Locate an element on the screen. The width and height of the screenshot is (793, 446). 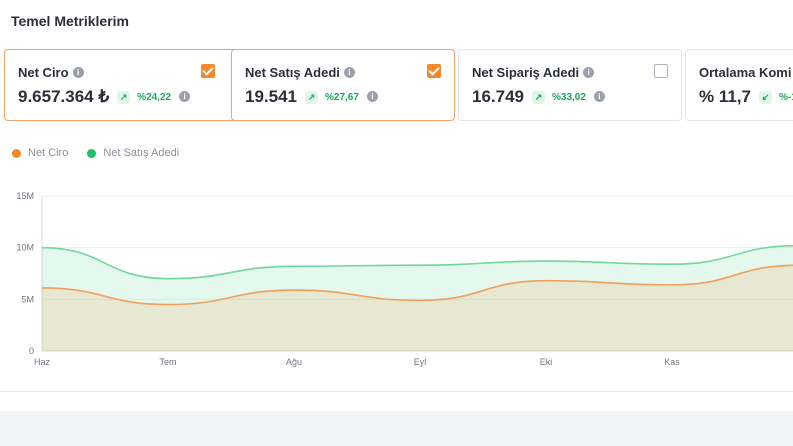
metric-card-title-text: Ortalama Komi is located at coordinates (745, 72).